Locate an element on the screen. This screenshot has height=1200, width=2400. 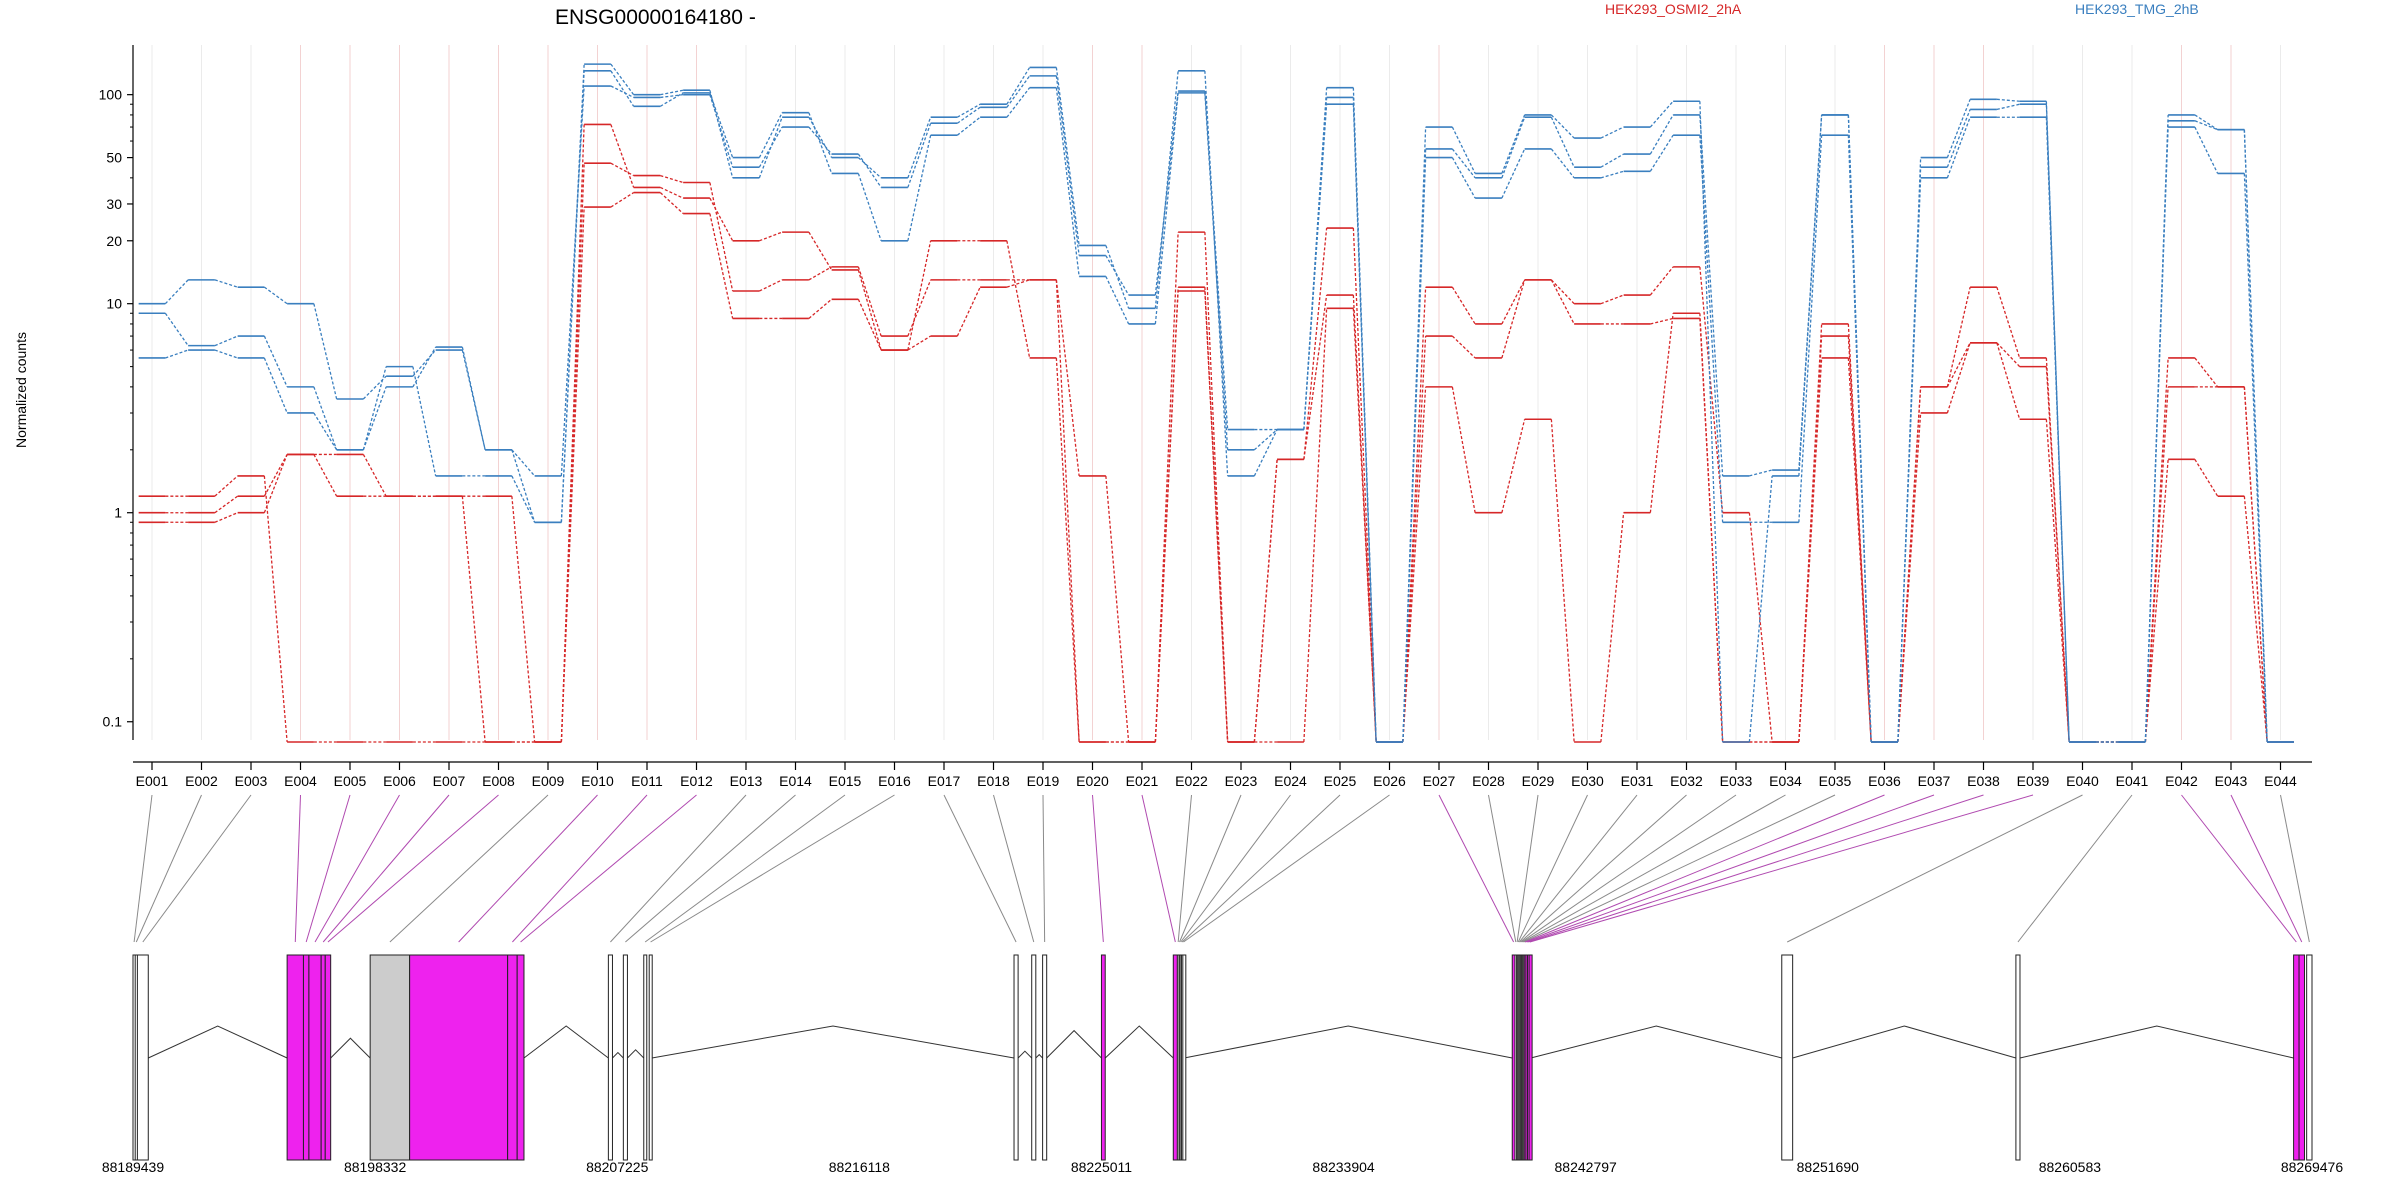
x-tick-label: E019 is located at coordinates (1043, 781).